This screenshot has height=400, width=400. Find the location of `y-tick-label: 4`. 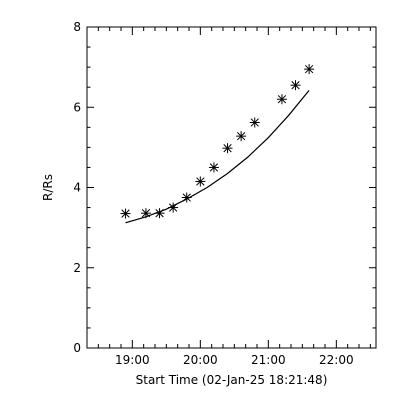

y-tick-label: 4 is located at coordinates (77, 188).